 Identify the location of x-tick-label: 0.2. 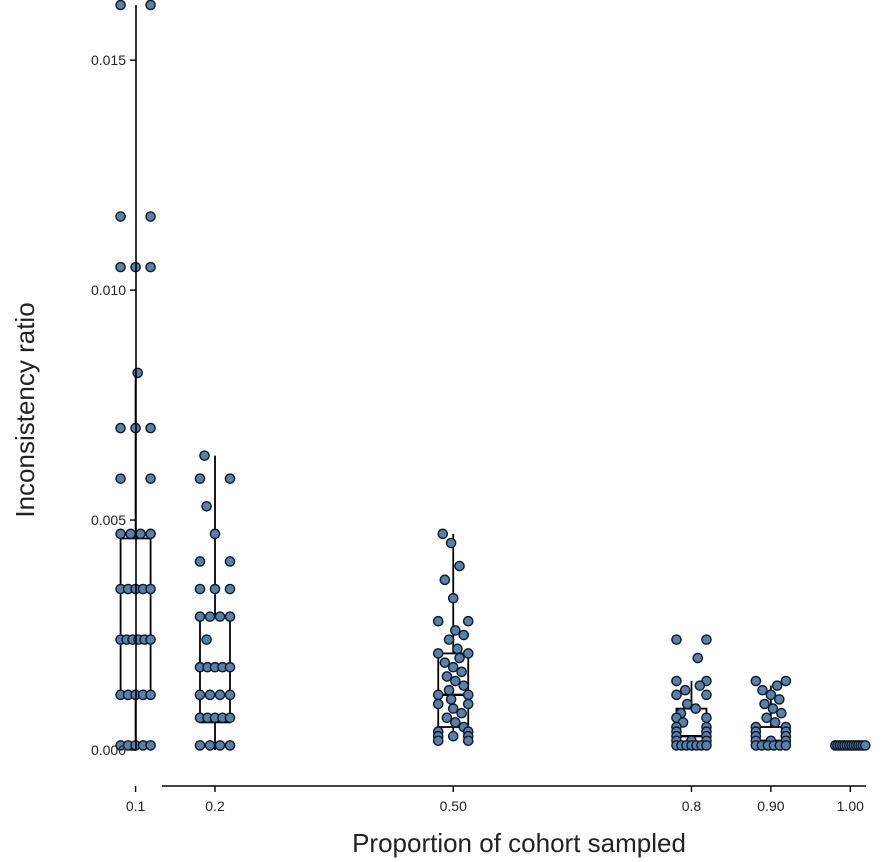
(215, 806).